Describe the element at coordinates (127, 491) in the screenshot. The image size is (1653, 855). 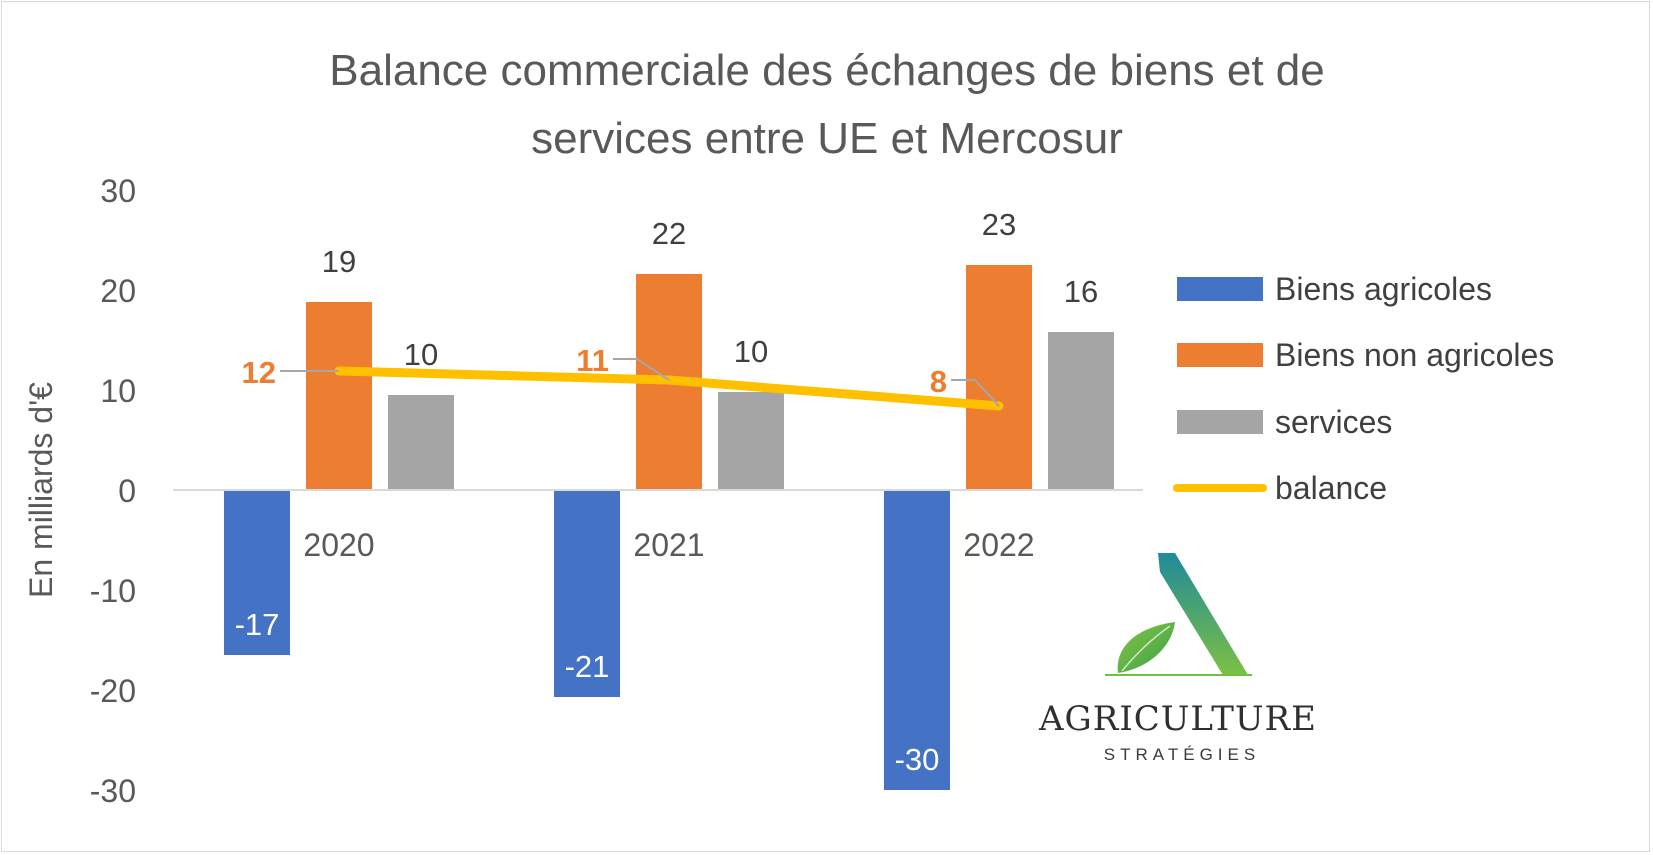
I see `y-tick-label: 0` at that location.